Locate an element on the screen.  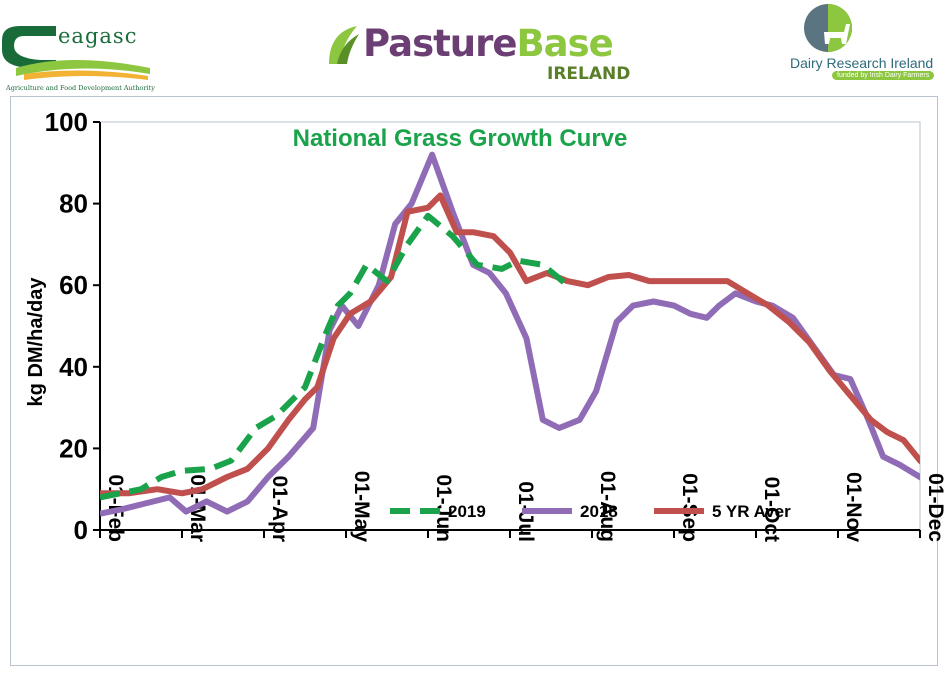
y-tick-label: 40 is located at coordinates (73, 367).